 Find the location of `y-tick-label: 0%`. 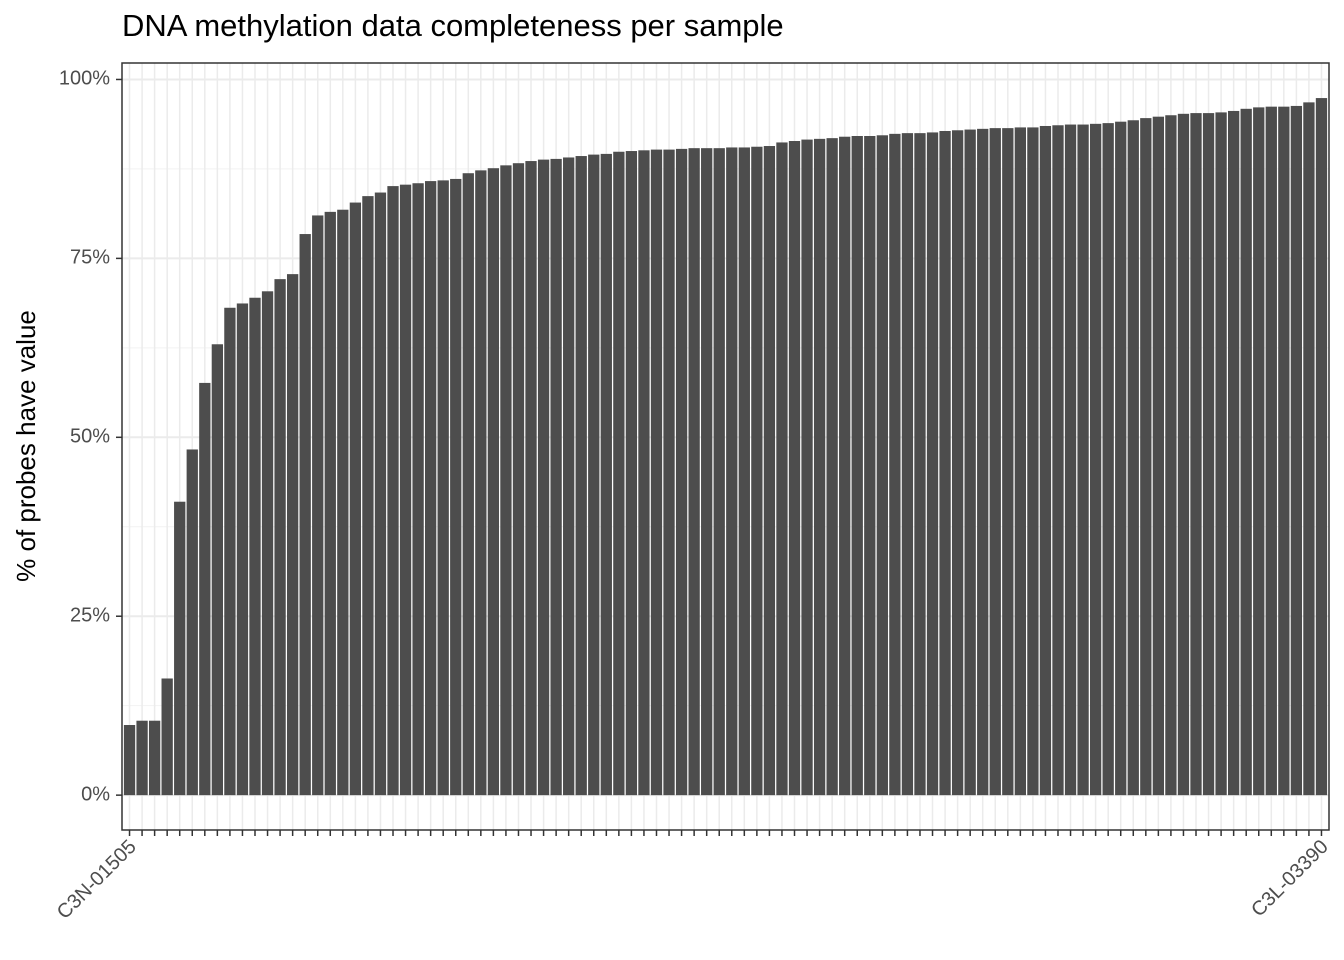

y-tick-label: 0% is located at coordinates (95, 794).